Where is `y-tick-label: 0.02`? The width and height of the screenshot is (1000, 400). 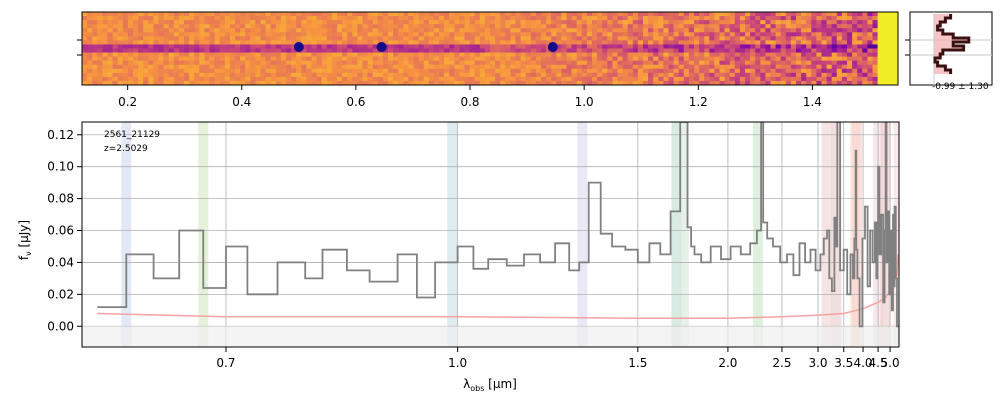
y-tick-label: 0.02 is located at coordinates (60, 294).